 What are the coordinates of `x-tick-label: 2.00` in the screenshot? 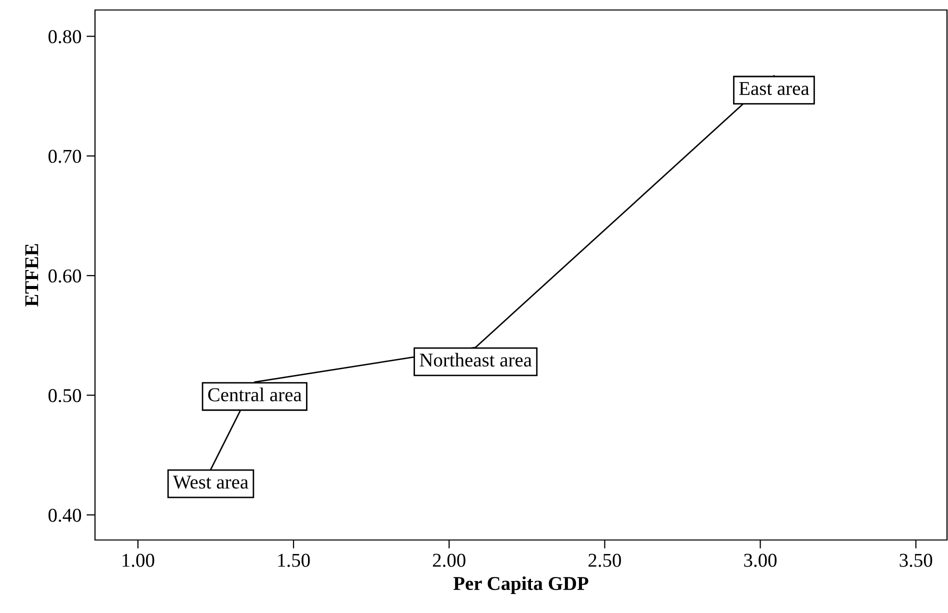 It's located at (449, 560).